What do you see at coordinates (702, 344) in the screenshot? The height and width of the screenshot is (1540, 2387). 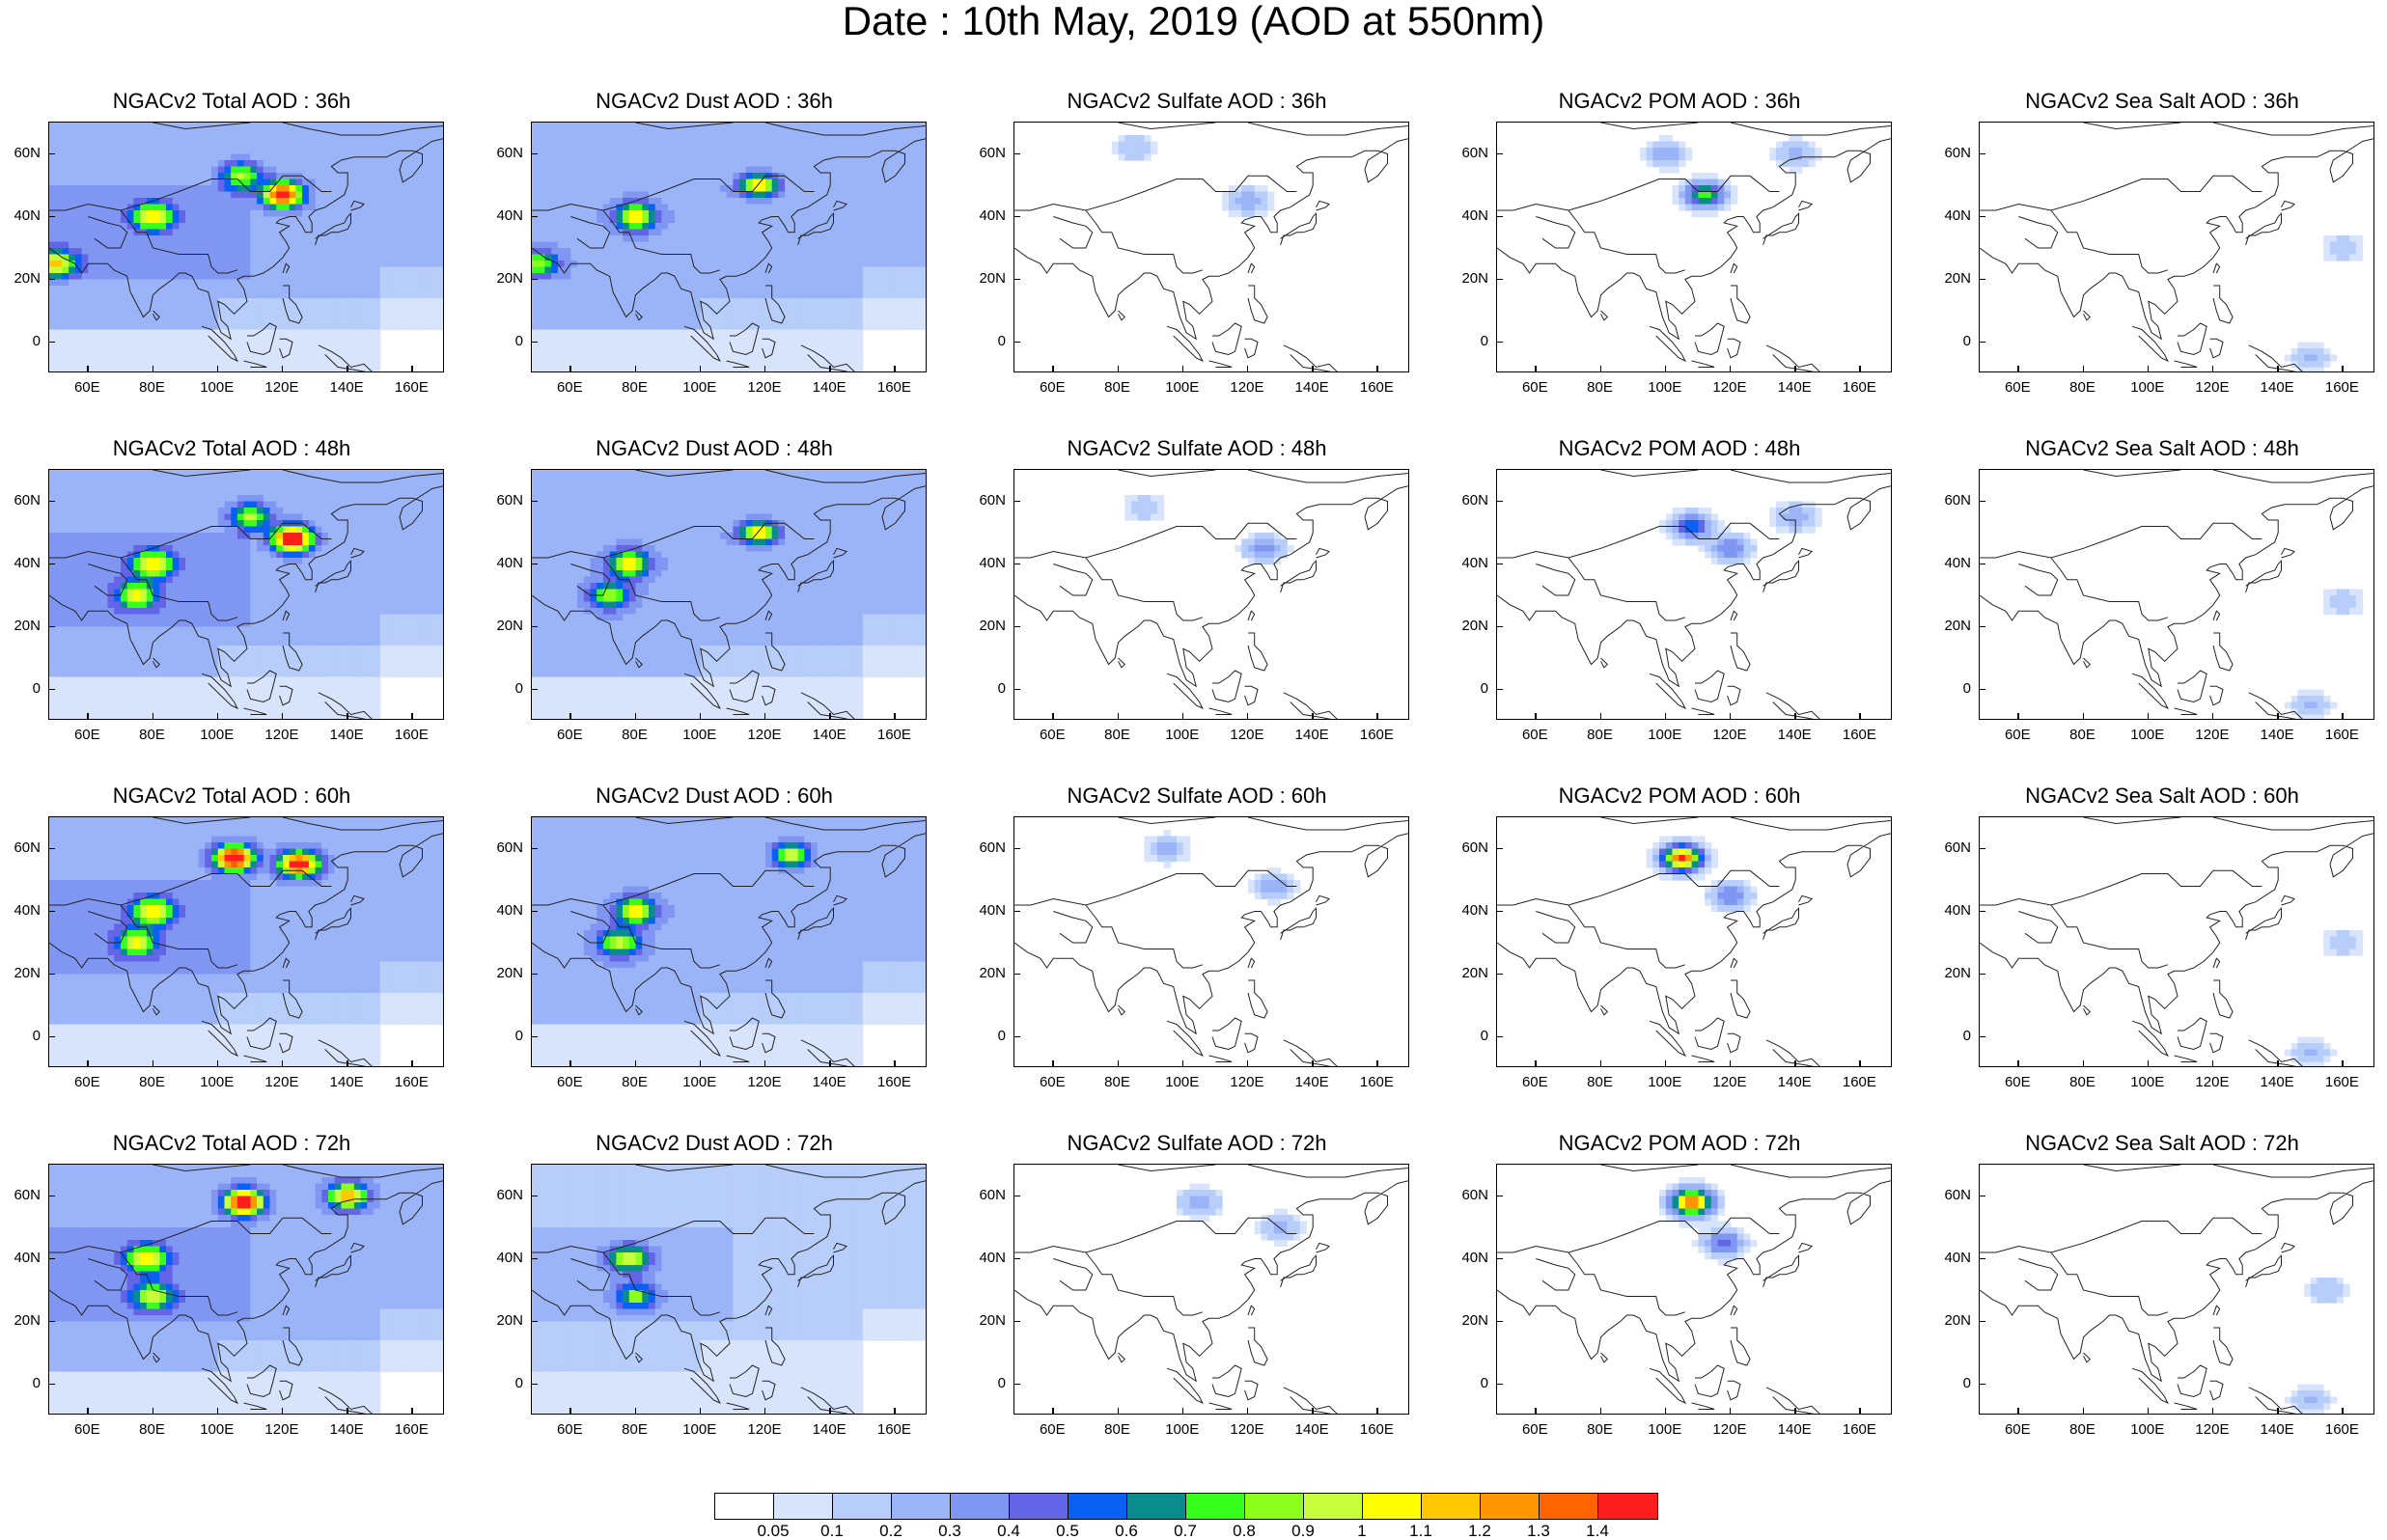 I see `coastline` at bounding box center [702, 344].